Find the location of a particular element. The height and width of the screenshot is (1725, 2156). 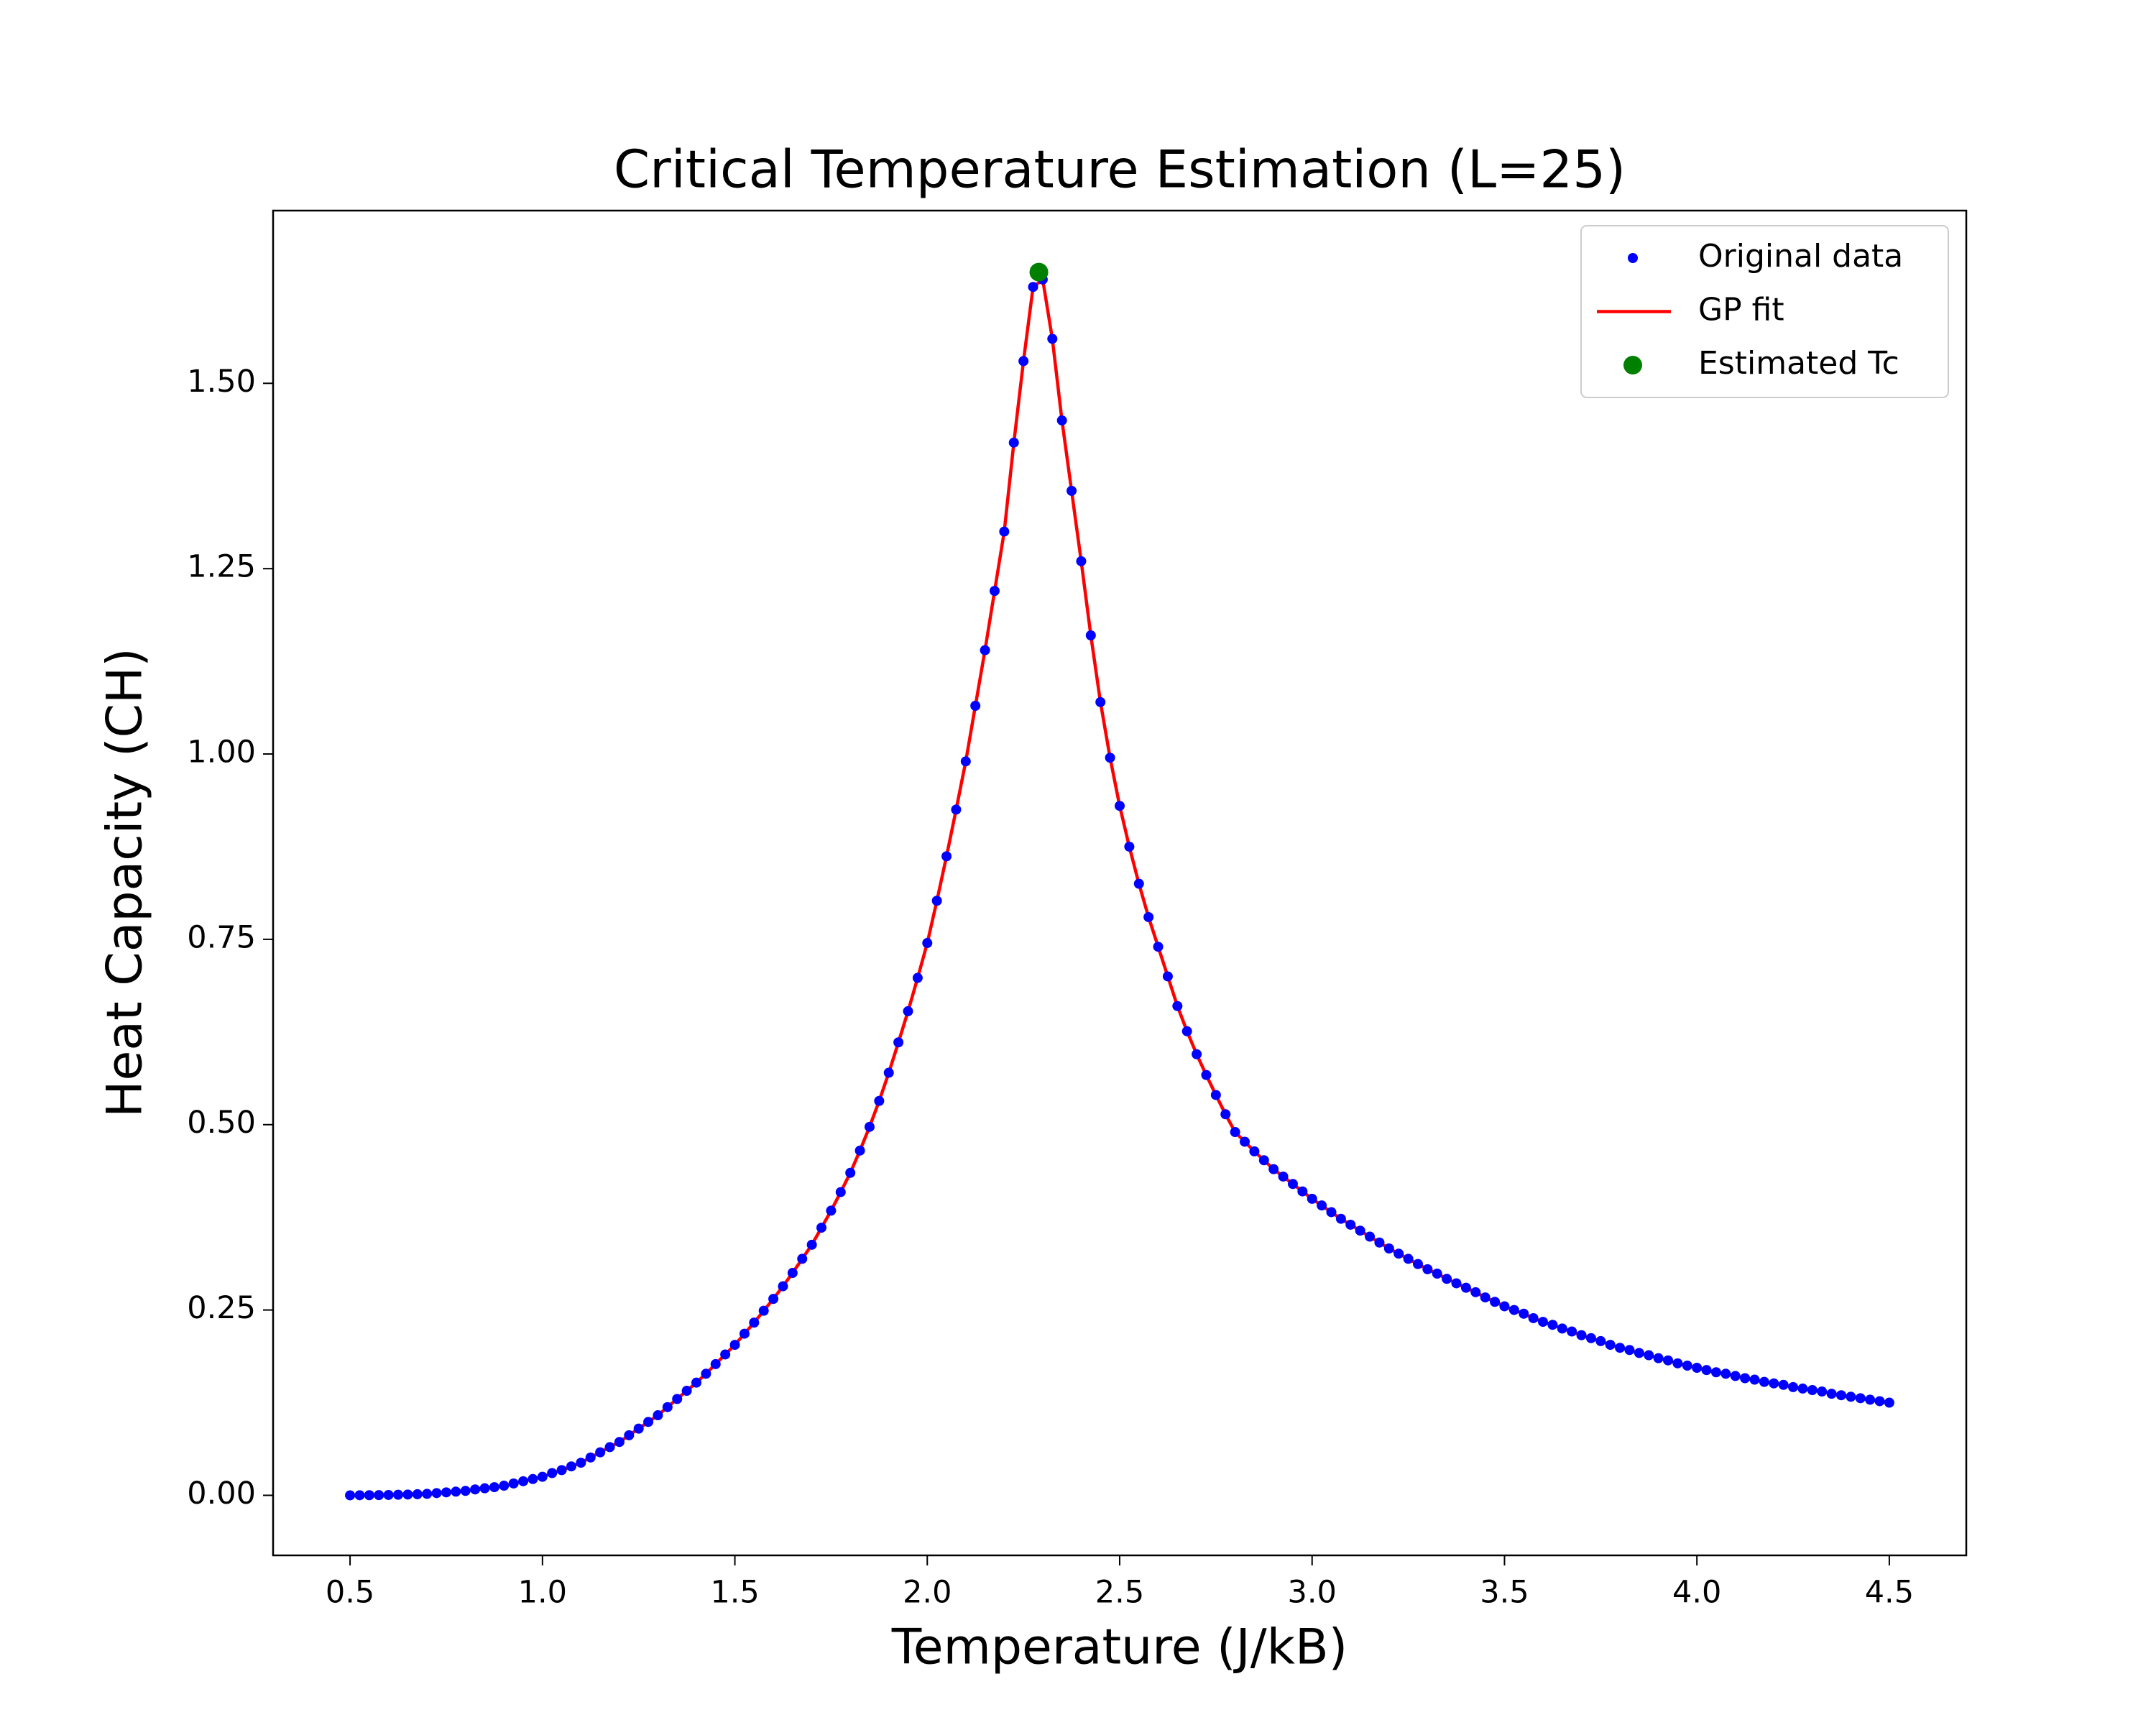

y-tick-label: 0.75 is located at coordinates (221, 937).